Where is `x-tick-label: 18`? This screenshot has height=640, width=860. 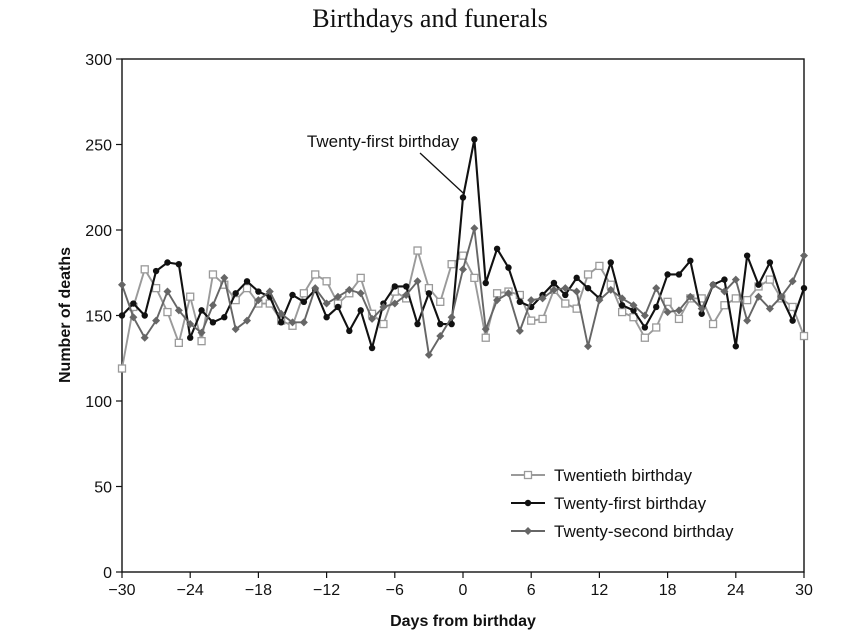 x-tick-label: 18 is located at coordinates (668, 590).